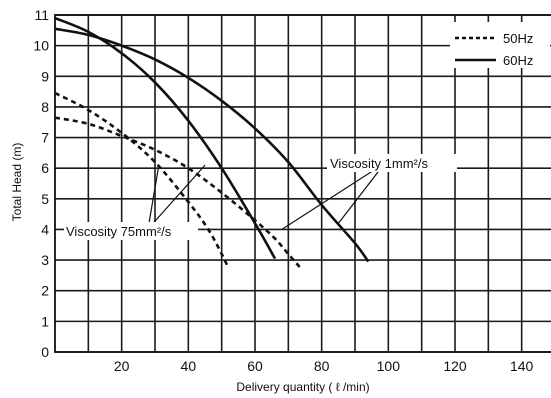 Image resolution: width=551 pixels, height=398 pixels. I want to click on y-tick-label: 4, so click(45, 229).